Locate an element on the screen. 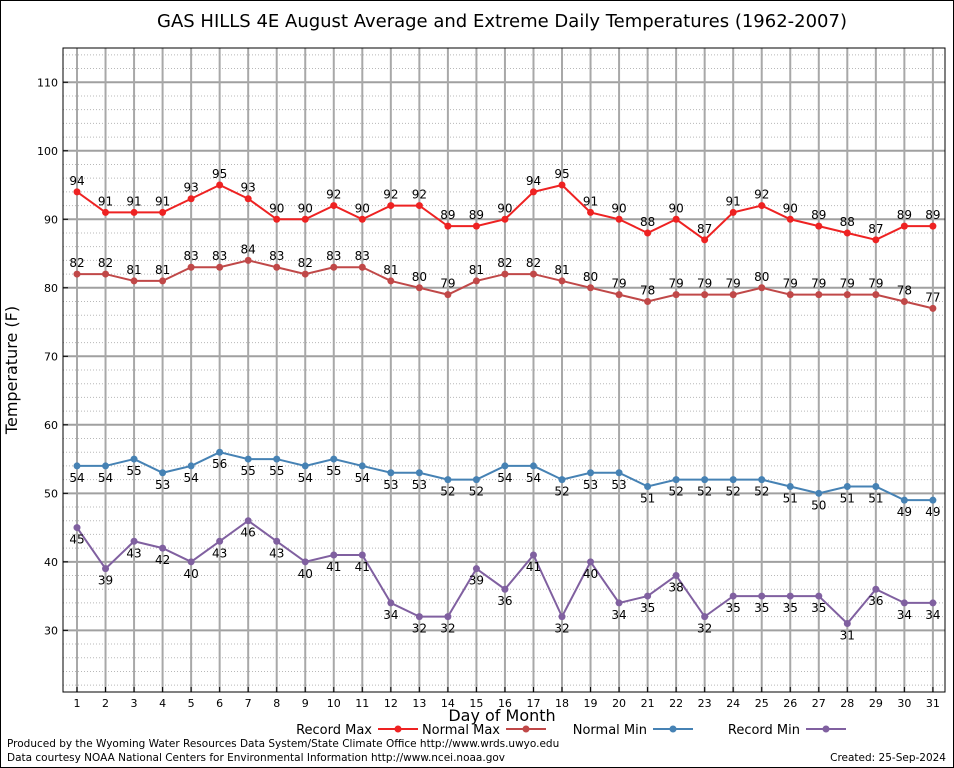 This screenshot has height=768, width=954. x-tick-label: 17 is located at coordinates (533, 703).